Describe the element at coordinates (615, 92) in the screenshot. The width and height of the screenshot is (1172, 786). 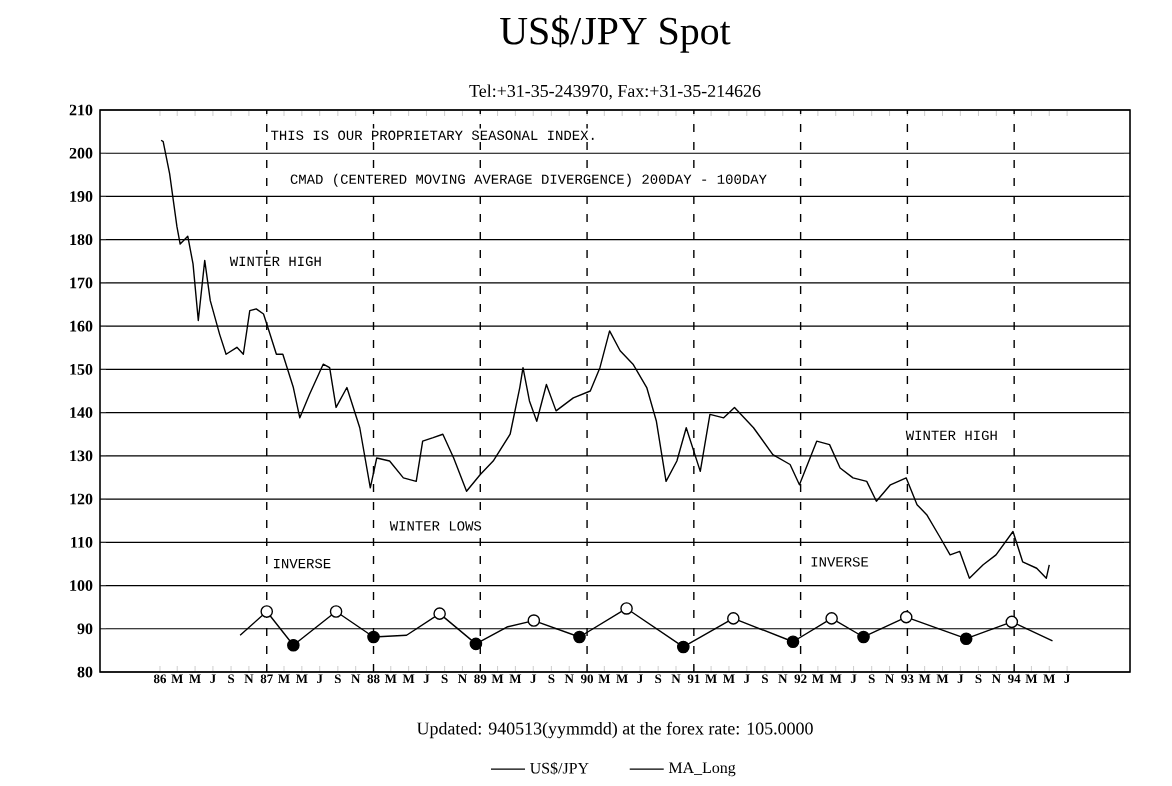
I see `chart-subtitle: Tel:+31-35-243970, Fax:+31-35-214626` at that location.